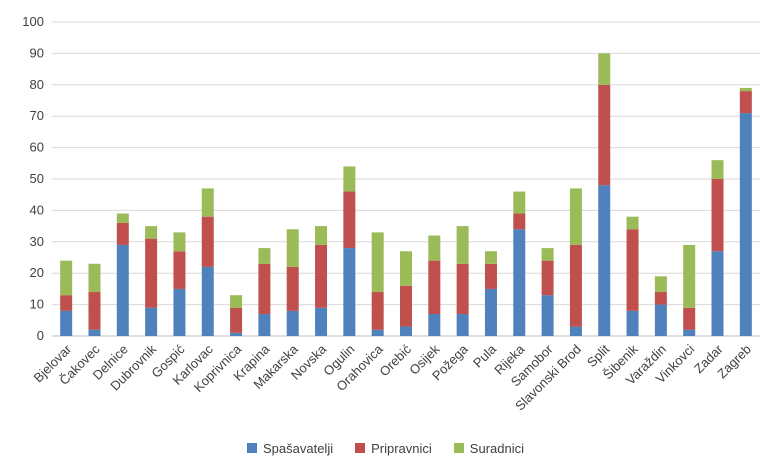 The image size is (771, 465). Describe the element at coordinates (37, 304) in the screenshot. I see `y-tick-label: 10` at that location.